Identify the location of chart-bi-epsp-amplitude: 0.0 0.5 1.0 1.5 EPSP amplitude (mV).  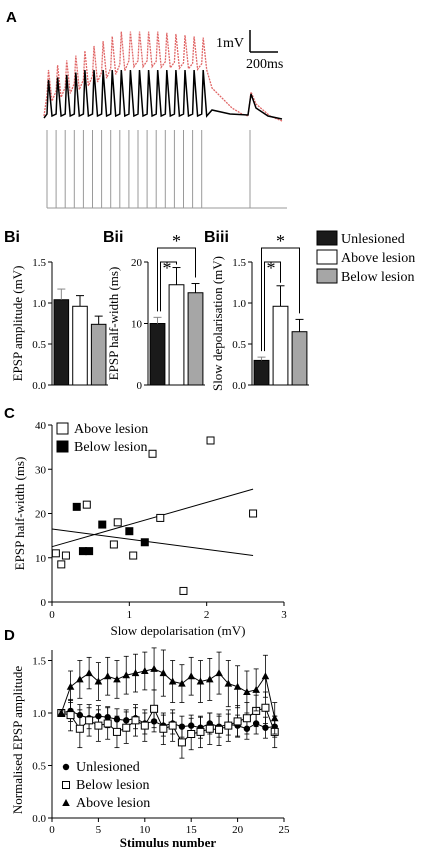
(59, 324).